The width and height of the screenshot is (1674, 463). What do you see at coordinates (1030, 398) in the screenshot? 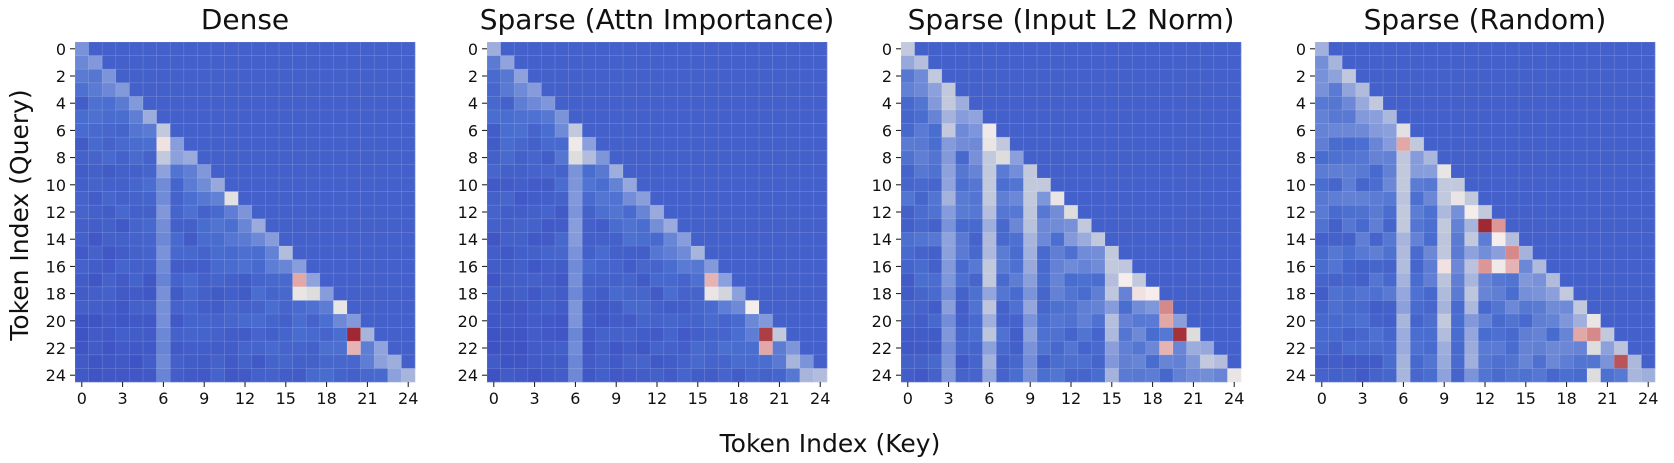
I see `x-tick-label: 9` at bounding box center [1030, 398].